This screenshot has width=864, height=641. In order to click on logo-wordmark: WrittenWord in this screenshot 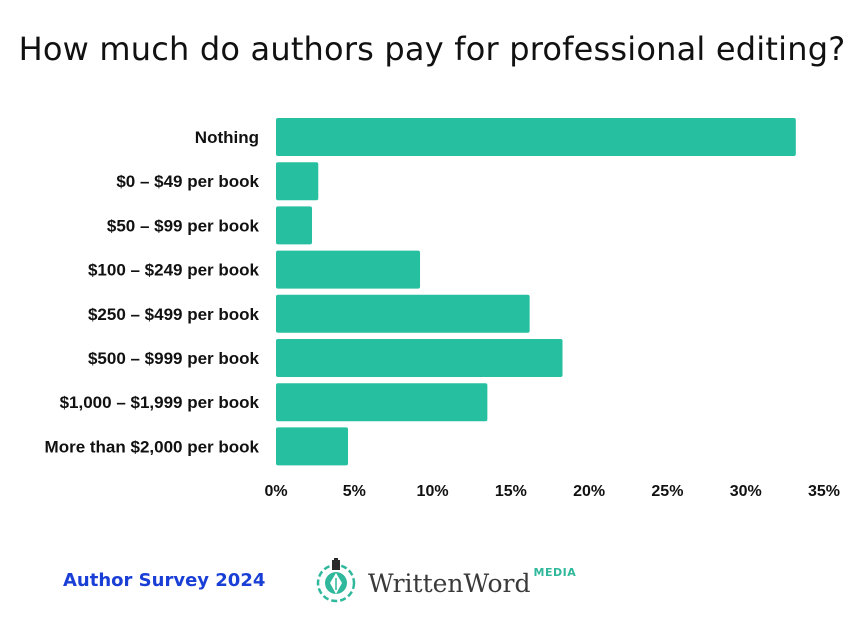, I will do `click(449, 583)`.